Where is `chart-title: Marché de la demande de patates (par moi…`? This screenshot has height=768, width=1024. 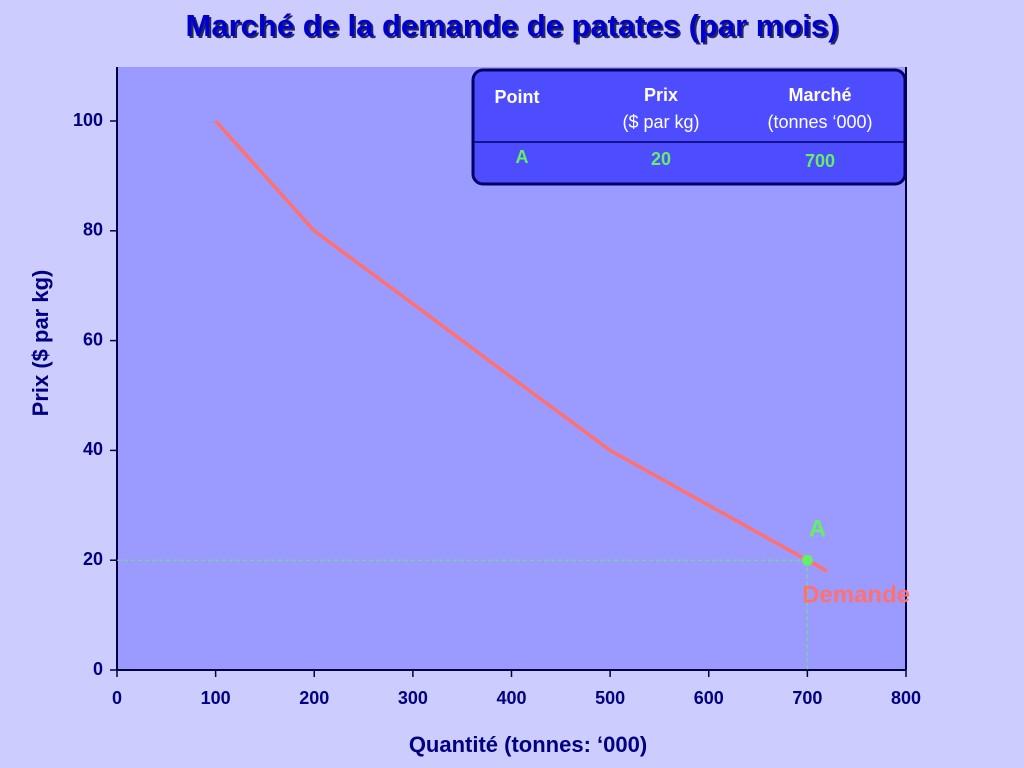
chart-title: Marché de la demande de patates (par moi… is located at coordinates (512, 25).